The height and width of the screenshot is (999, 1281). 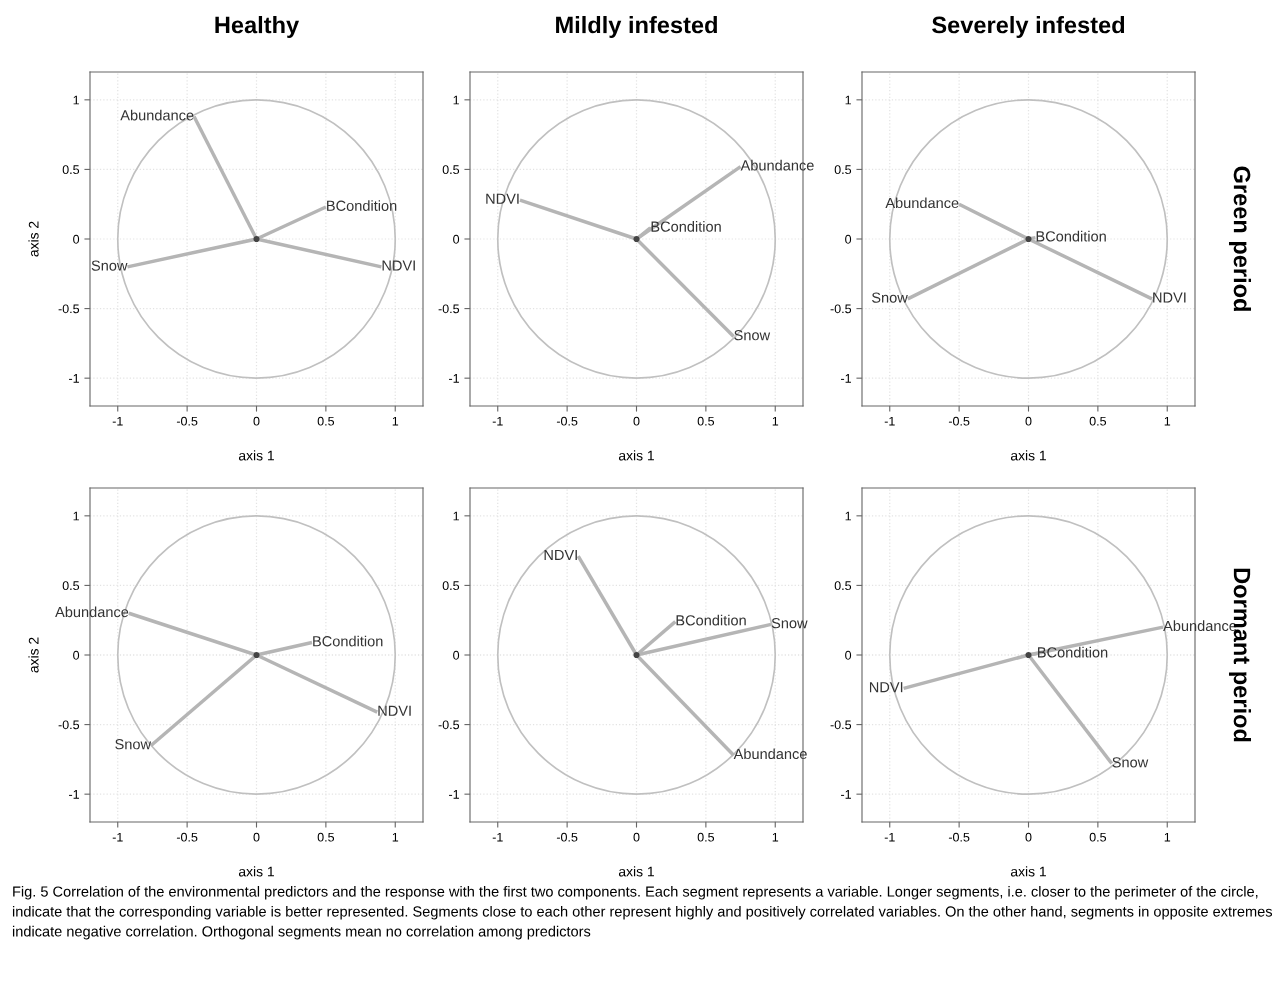 What do you see at coordinates (636, 27) in the screenshot?
I see `chart-title: Mildly infested` at bounding box center [636, 27].